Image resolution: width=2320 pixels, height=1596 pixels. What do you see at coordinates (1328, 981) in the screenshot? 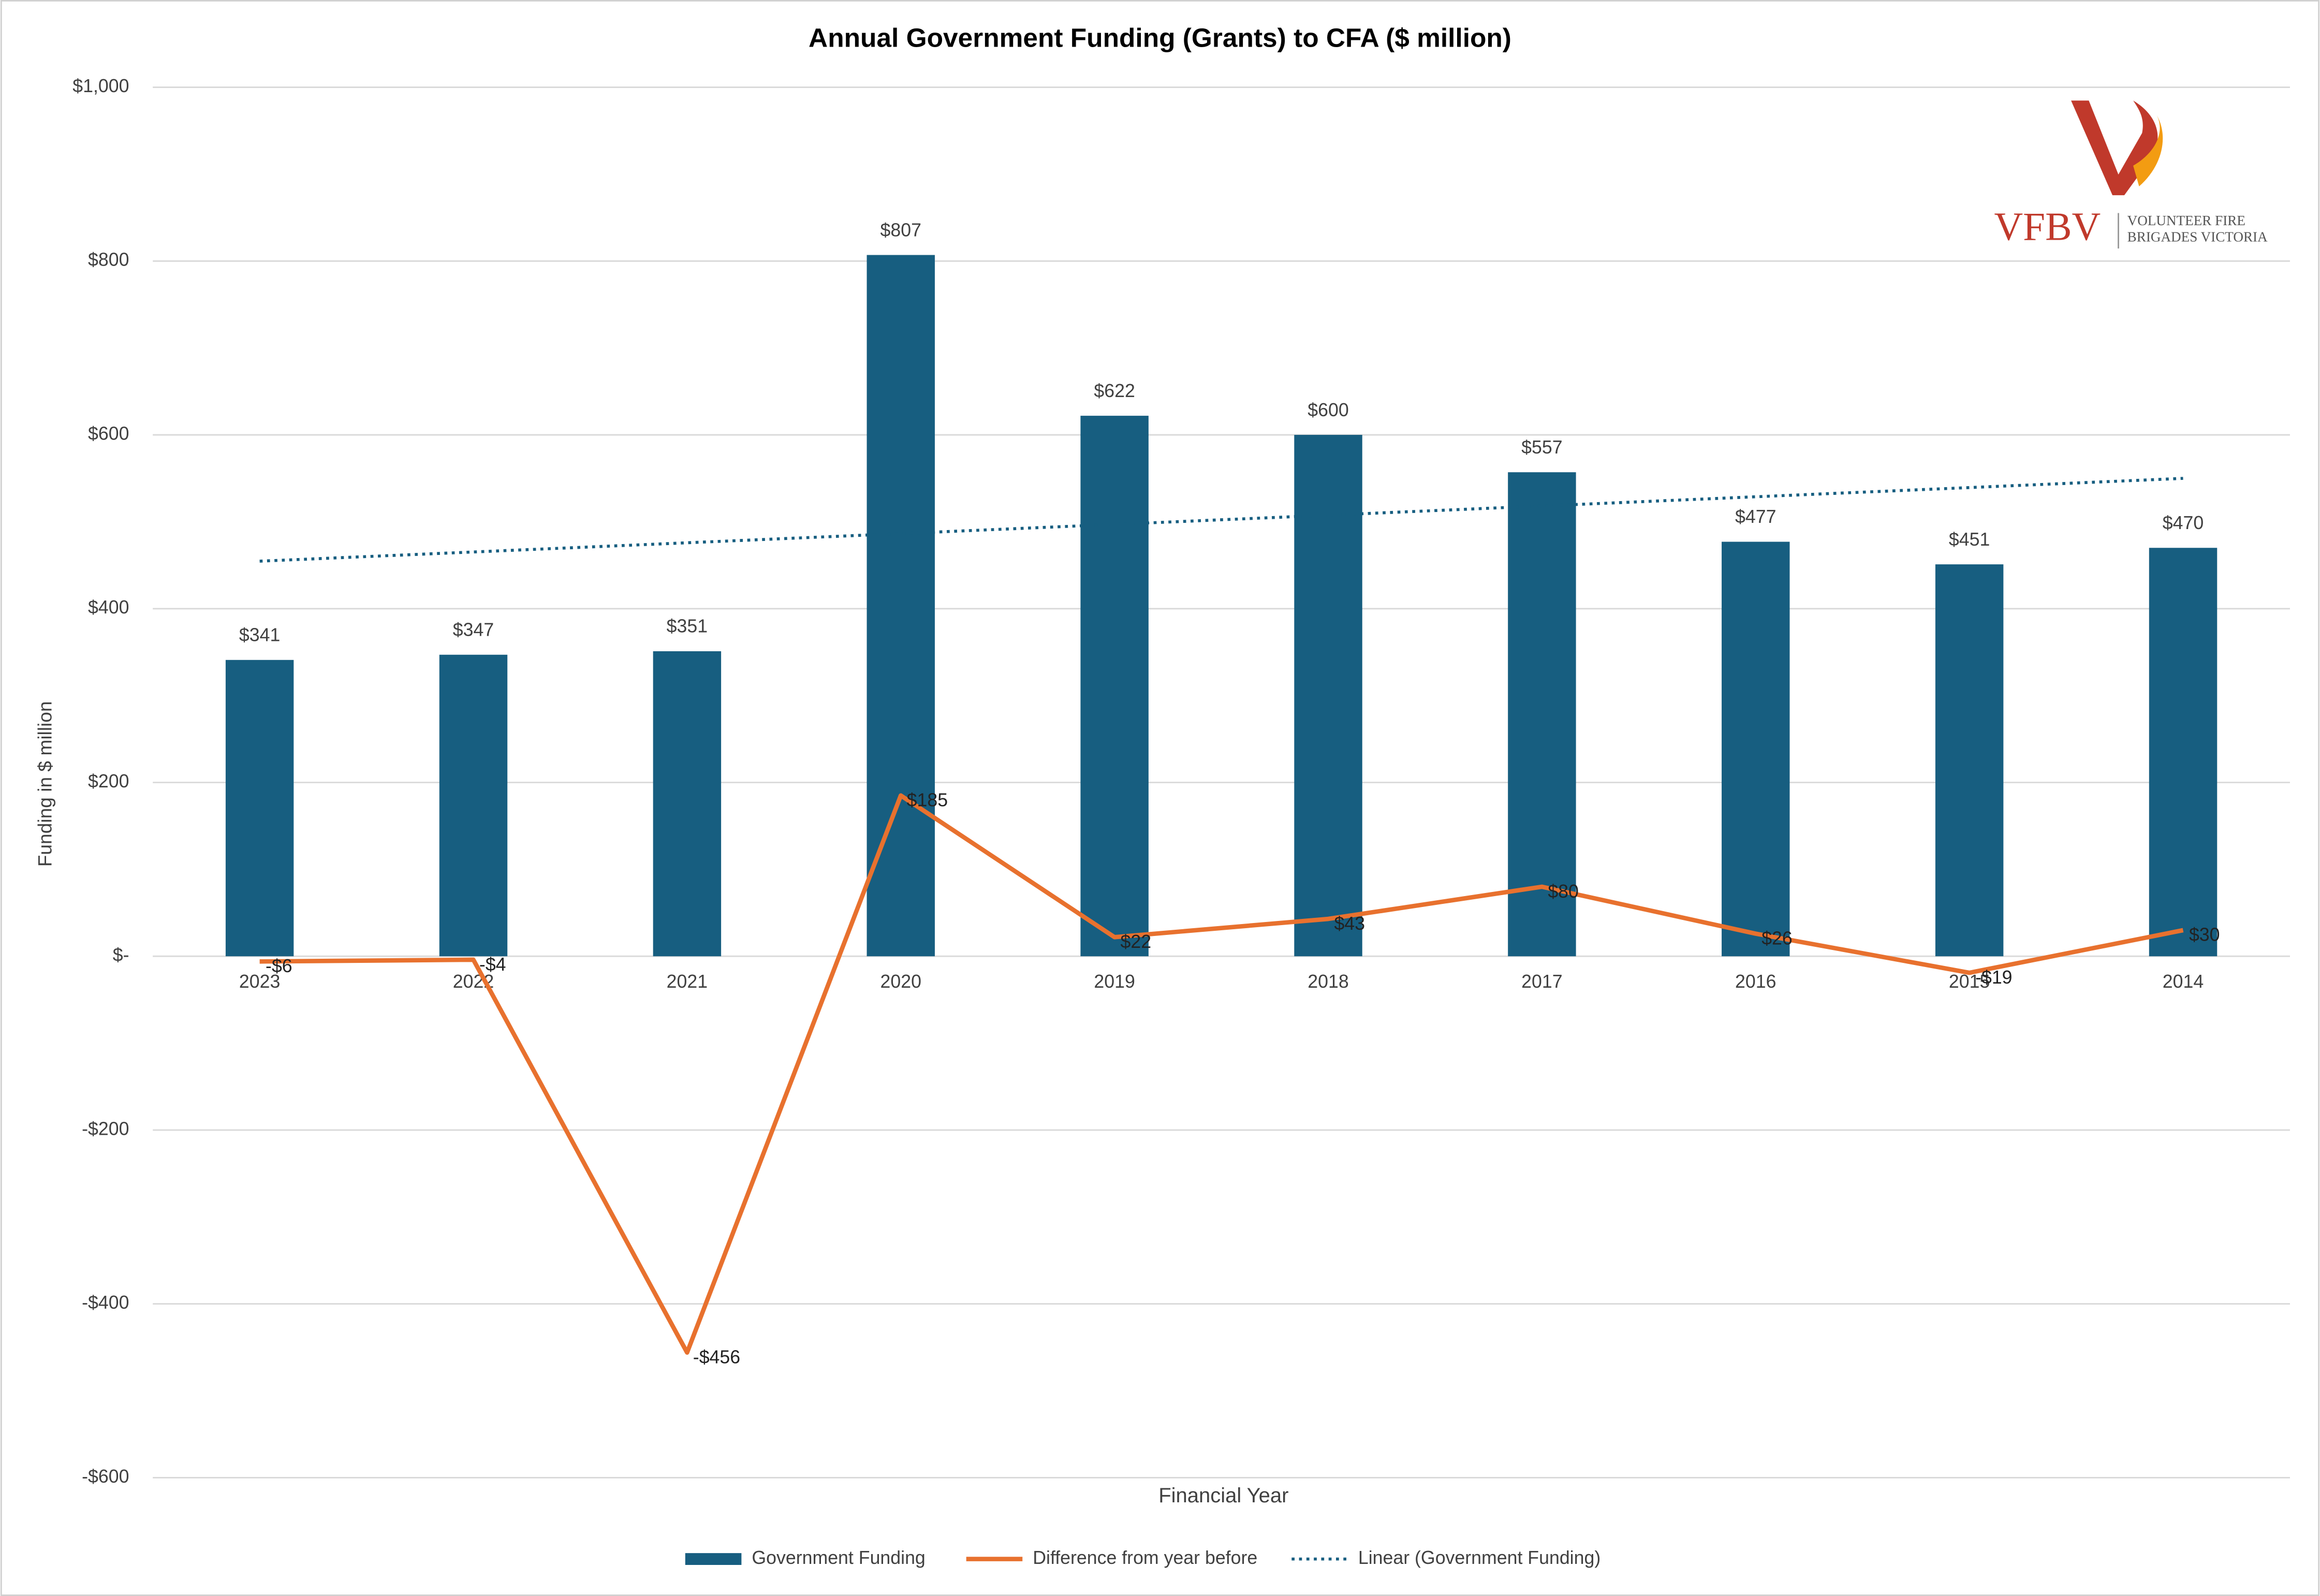
I see `x-tick-label: 2018` at bounding box center [1328, 981].